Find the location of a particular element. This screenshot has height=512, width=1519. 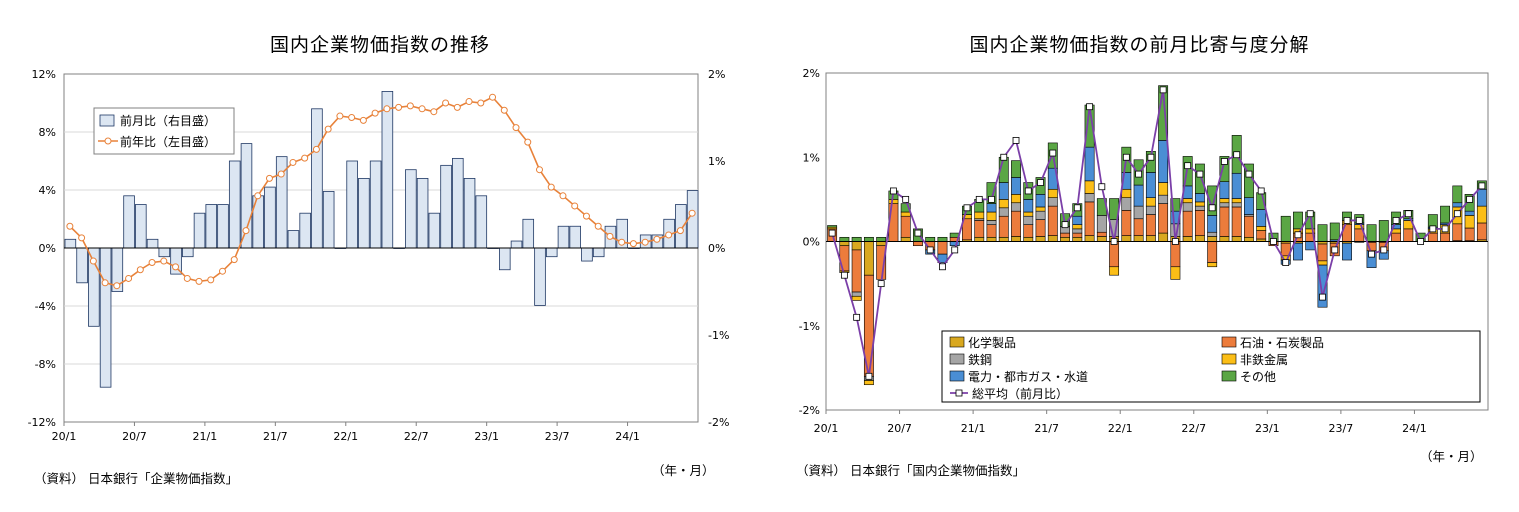

x-tick-label: 22/7 is located at coordinates (416, 436).